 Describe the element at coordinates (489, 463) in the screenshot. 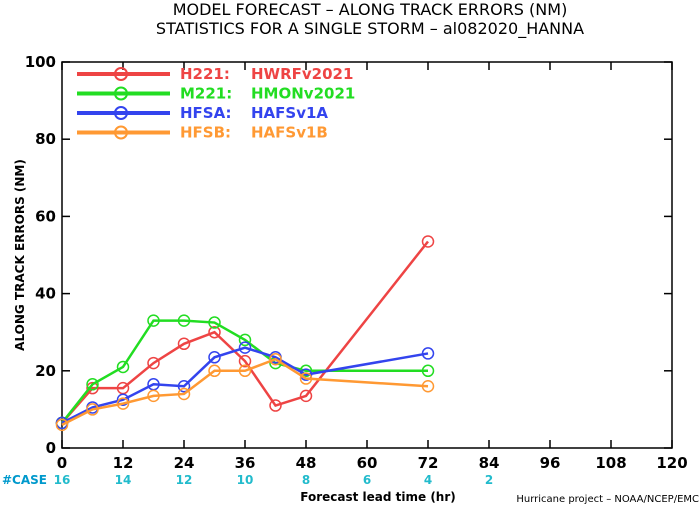

I see `x-tick-label: 84` at that location.